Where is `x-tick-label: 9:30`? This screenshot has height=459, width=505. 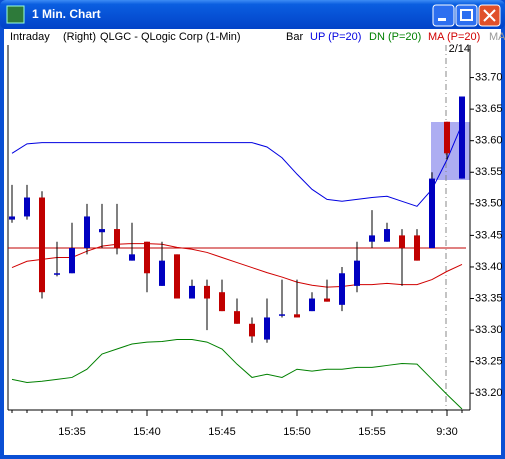 x-tick-label: 9:30 is located at coordinates (446, 432).